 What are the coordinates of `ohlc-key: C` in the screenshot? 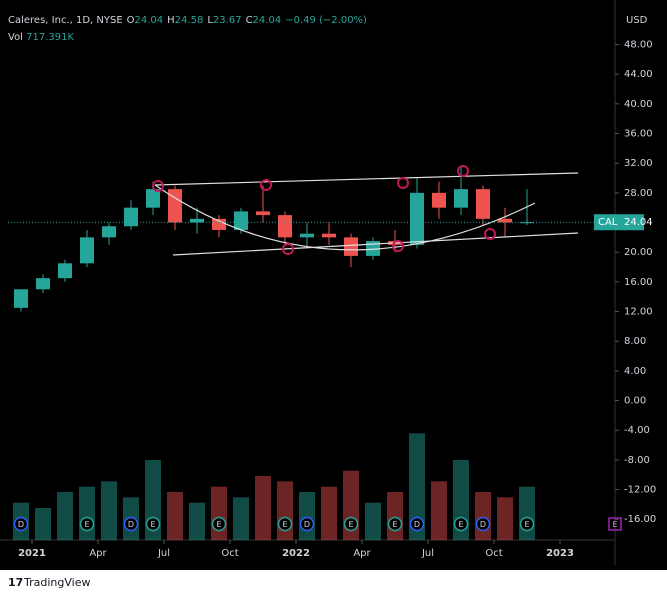 It's located at (249, 20).